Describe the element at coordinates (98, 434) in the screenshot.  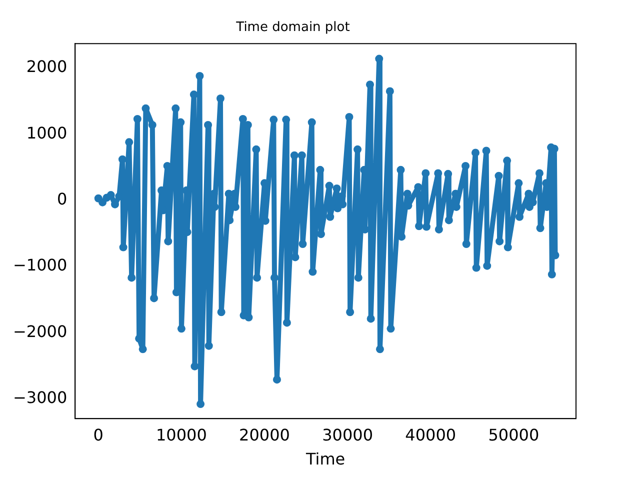
I see `x-tick-label: 0` at that location.